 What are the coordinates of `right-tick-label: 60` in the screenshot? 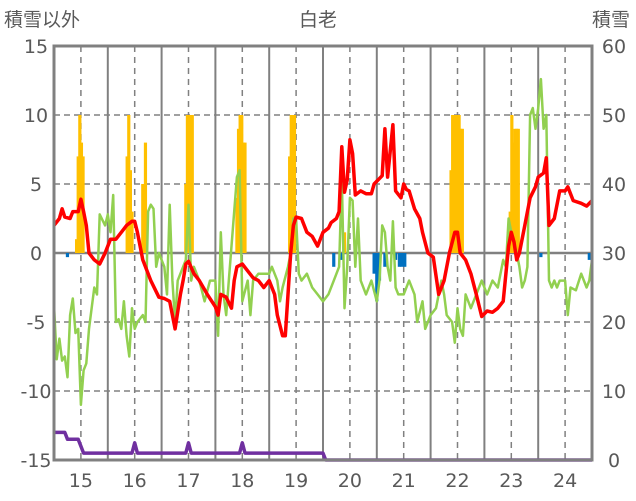 It's located at (614, 47).